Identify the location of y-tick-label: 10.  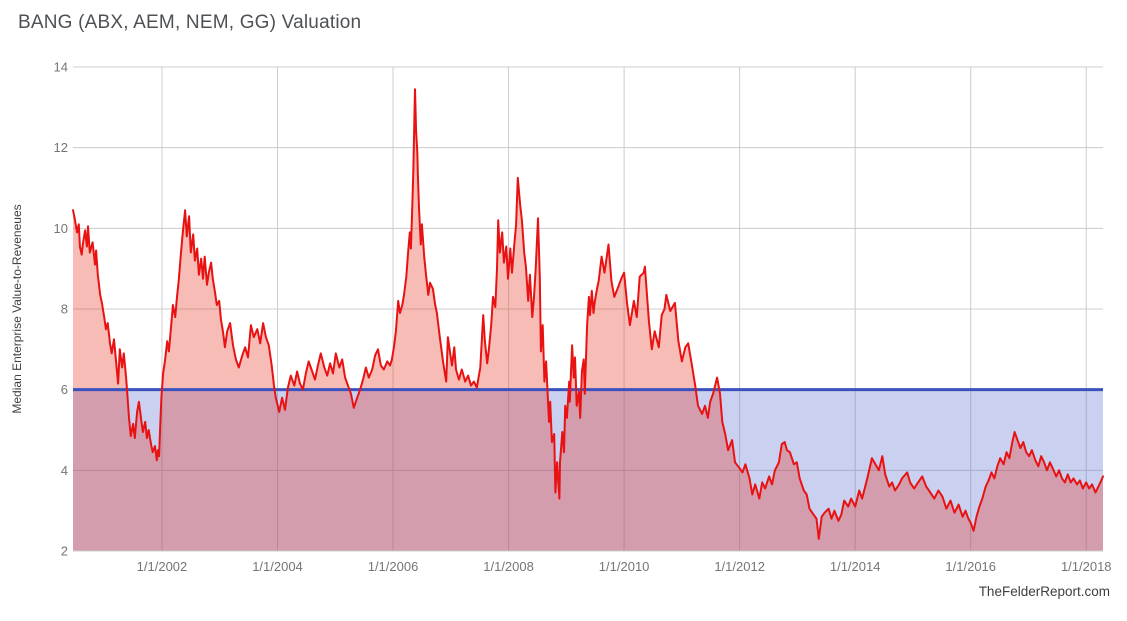
(61, 228).